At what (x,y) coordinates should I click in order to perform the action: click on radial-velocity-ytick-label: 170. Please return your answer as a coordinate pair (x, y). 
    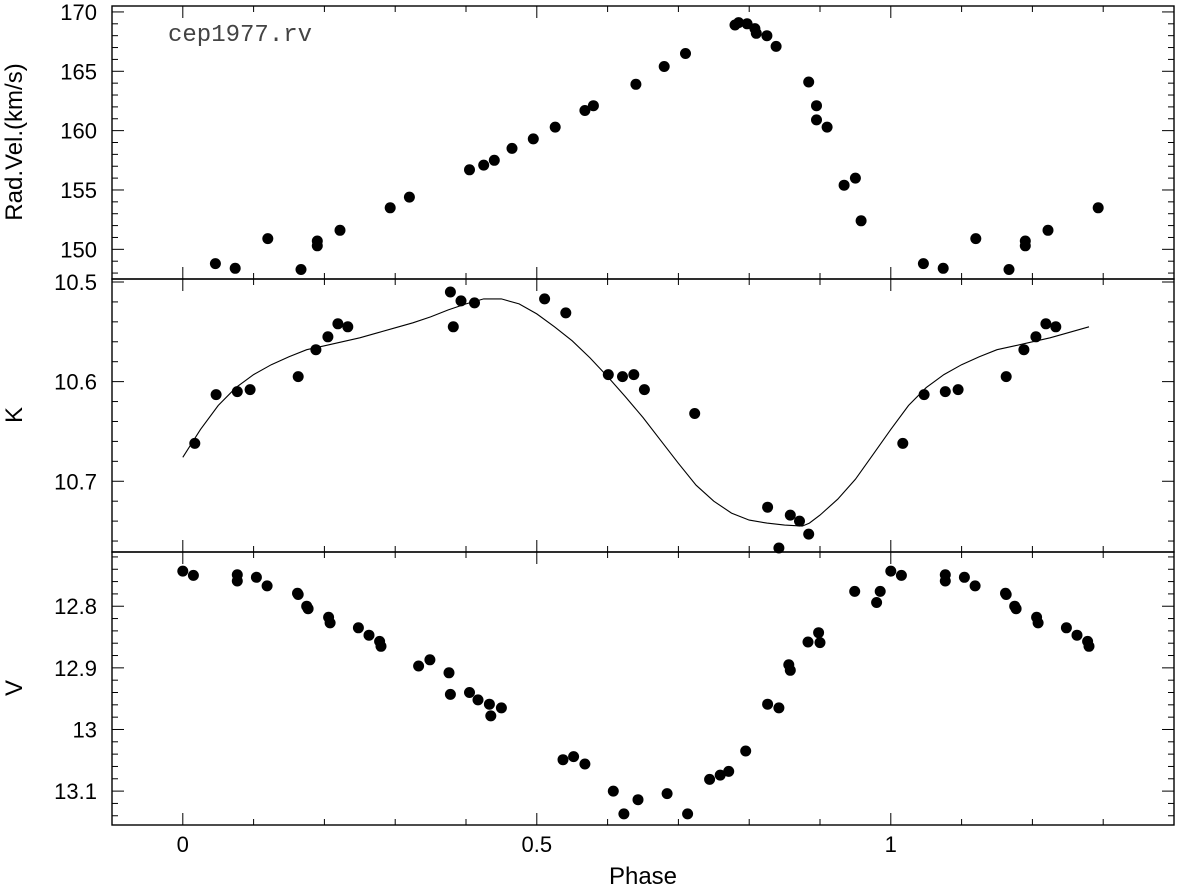
    Looking at the image, I should click on (78, 12).